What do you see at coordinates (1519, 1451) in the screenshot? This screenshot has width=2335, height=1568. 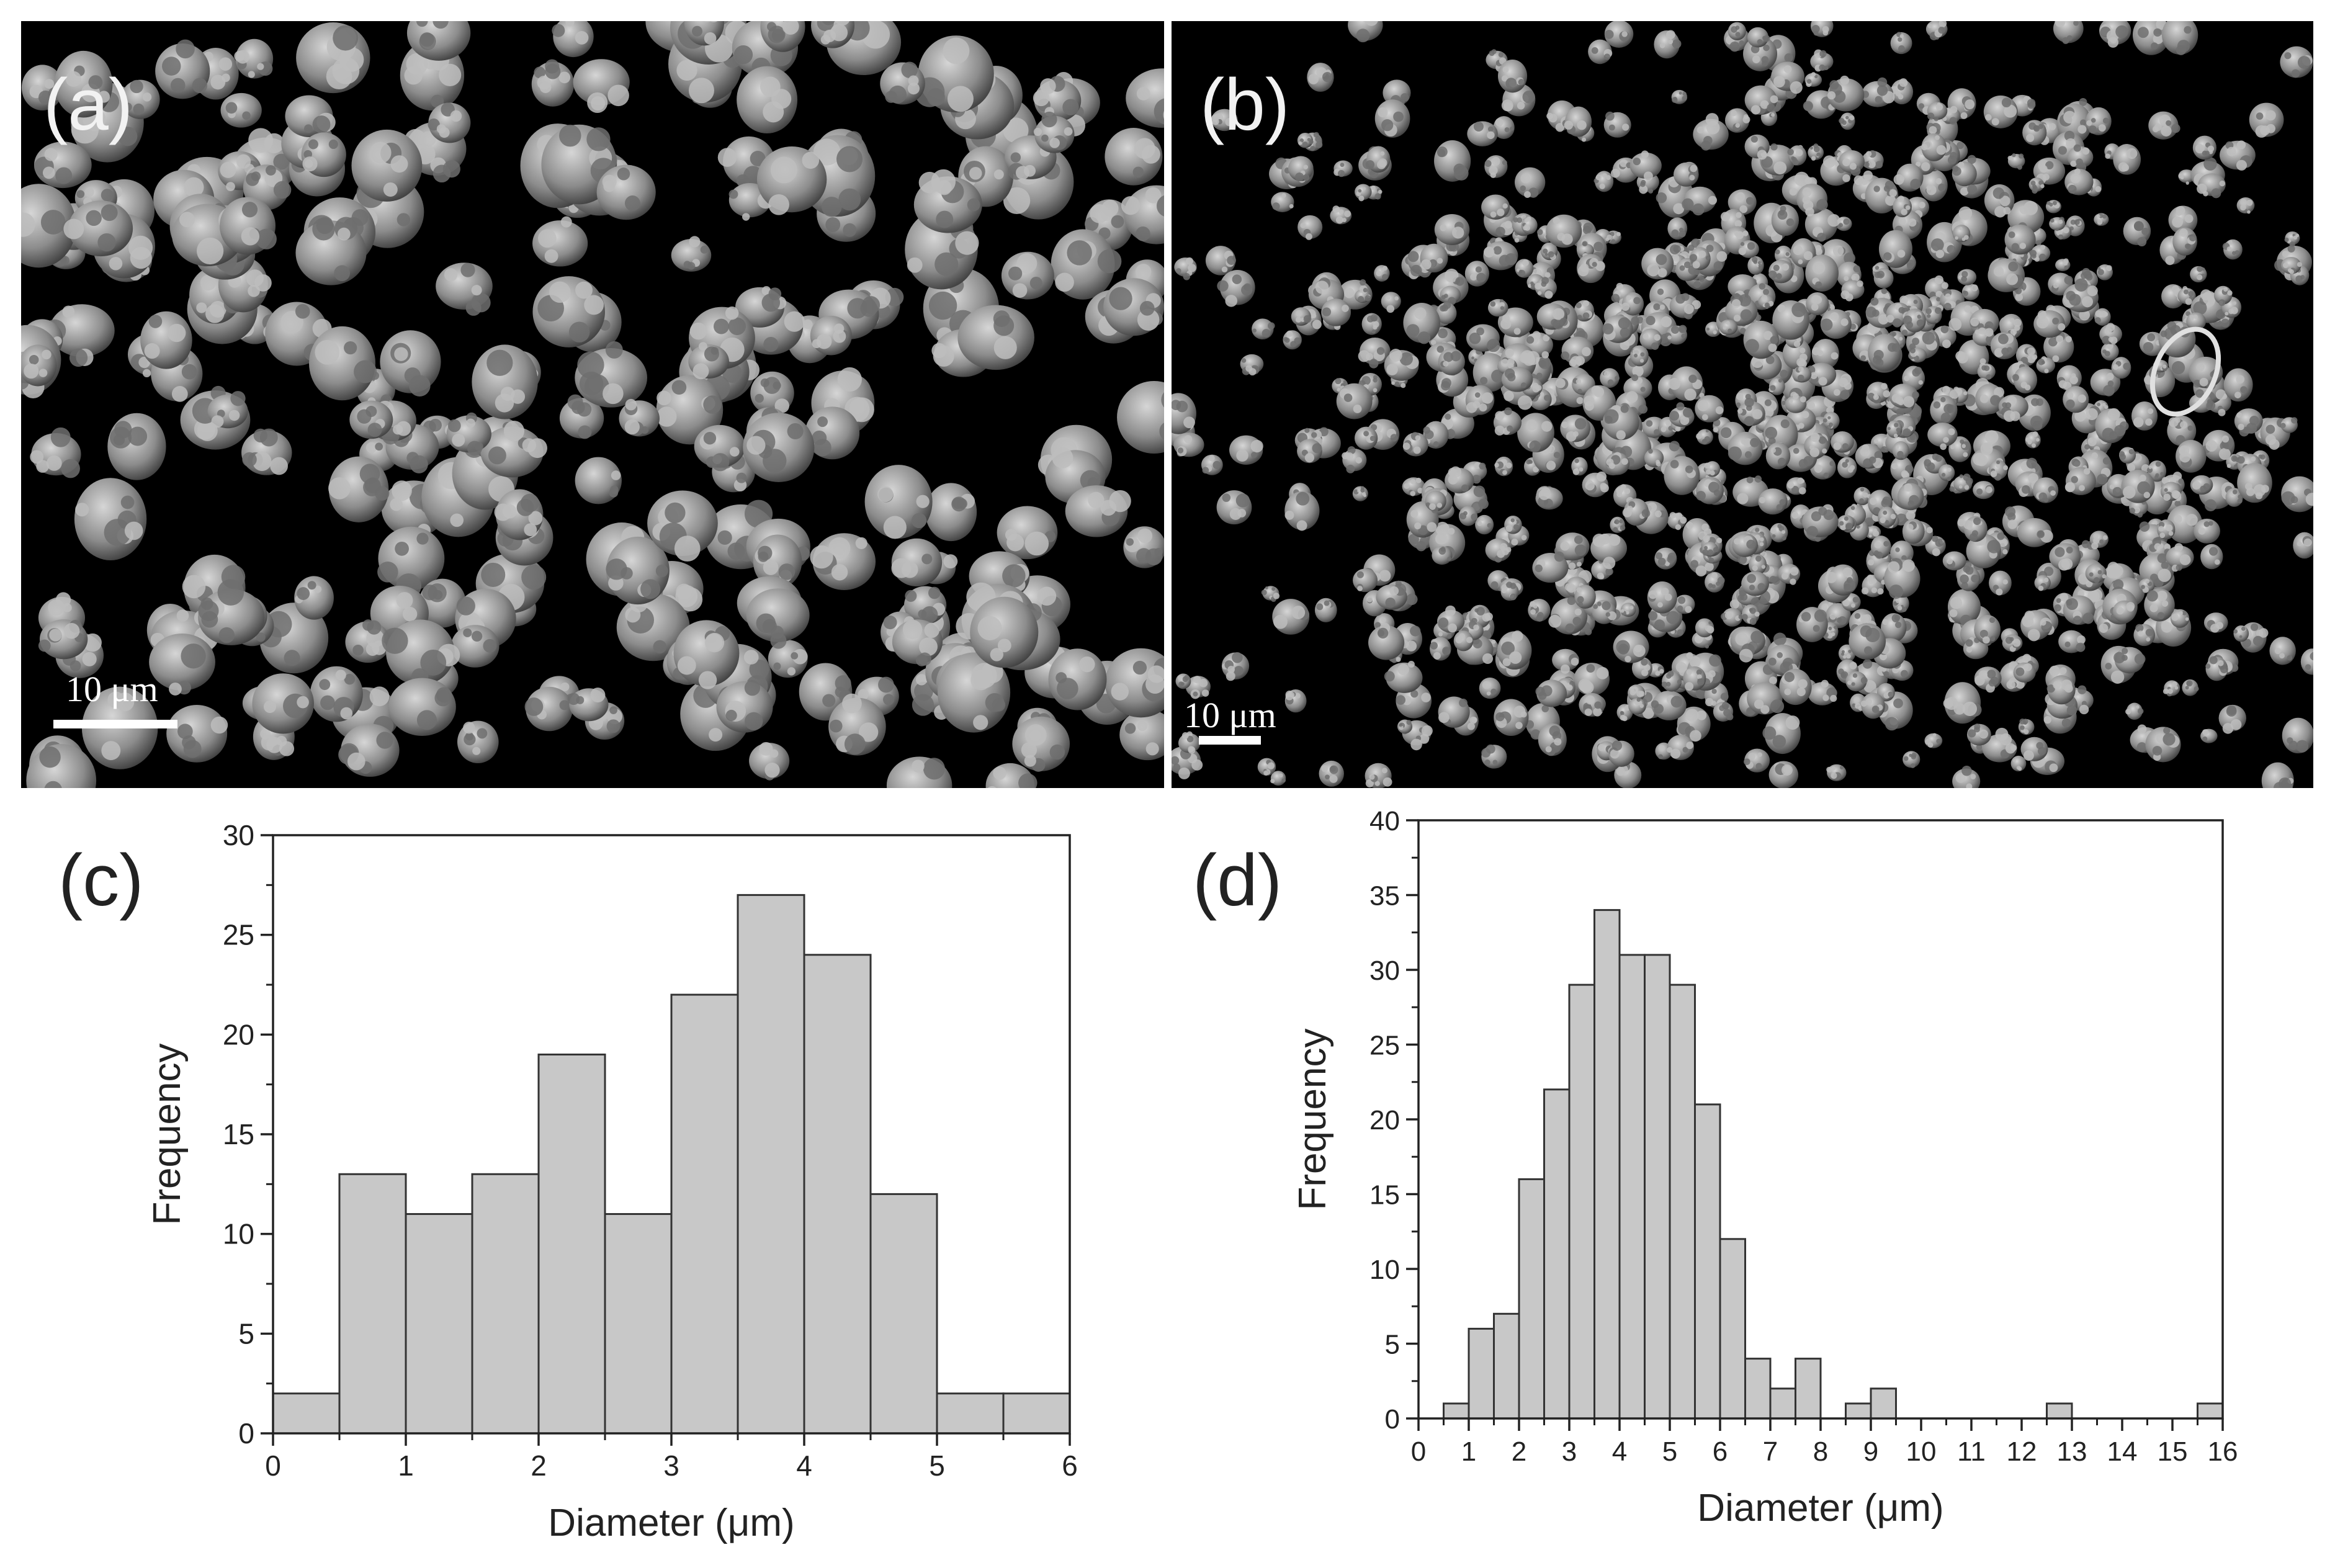 I see `x-tick-label: 2` at bounding box center [1519, 1451].